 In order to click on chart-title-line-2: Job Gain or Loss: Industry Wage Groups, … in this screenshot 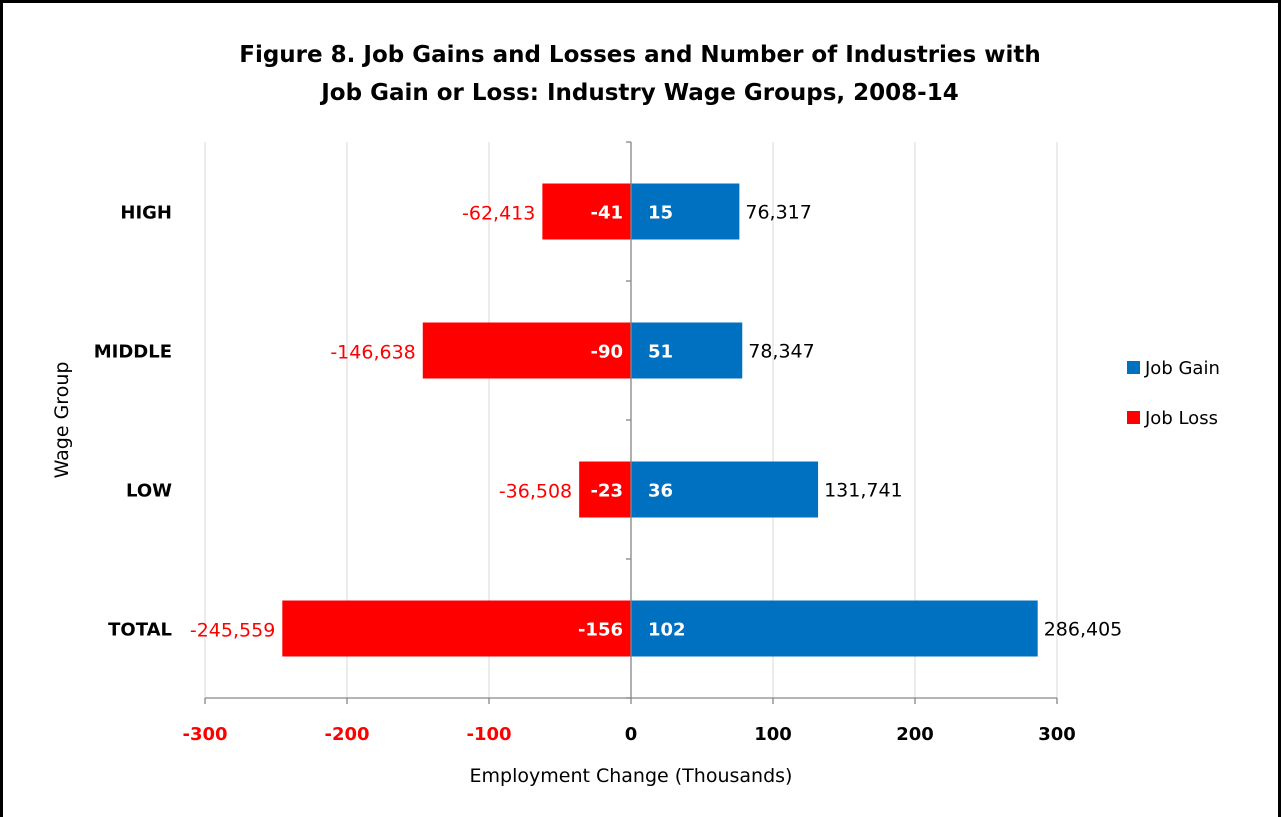, I will do `click(639, 93)`.